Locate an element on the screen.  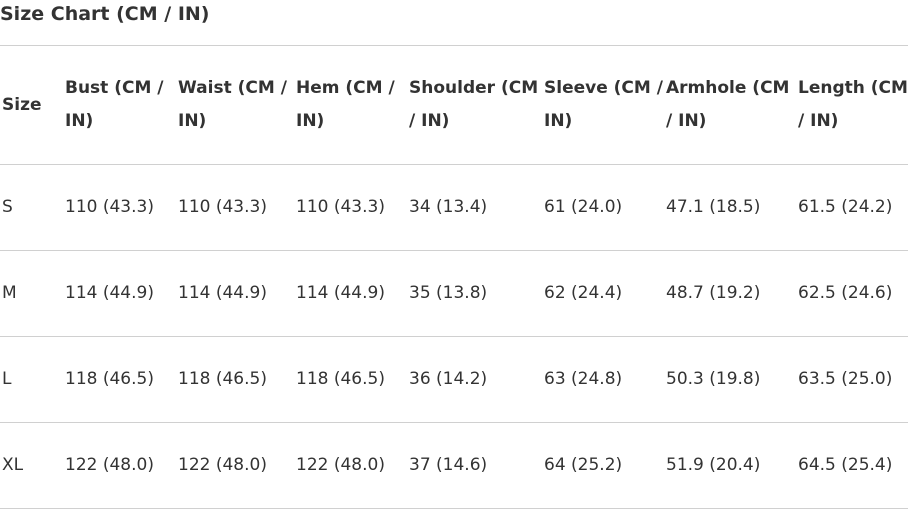
cell: 61 (24.0) is located at coordinates (602, 207).